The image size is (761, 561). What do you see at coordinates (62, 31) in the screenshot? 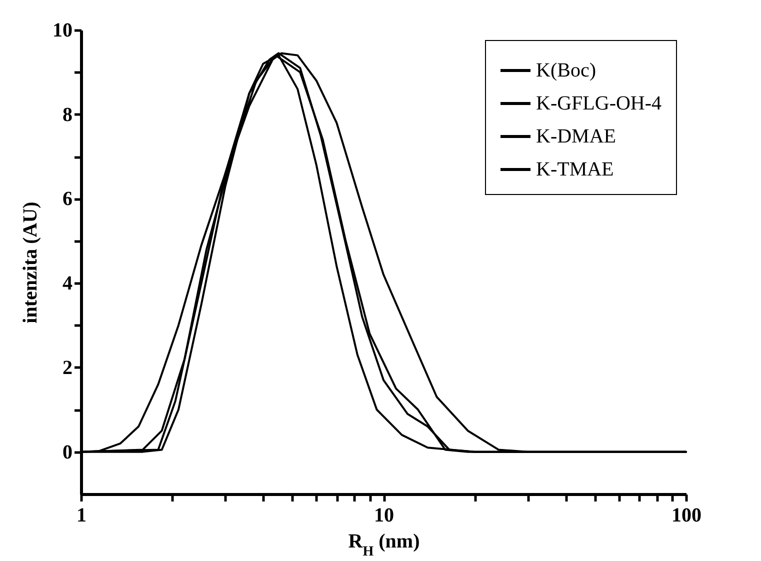
I see `y-tick-label: 10` at bounding box center [62, 31].